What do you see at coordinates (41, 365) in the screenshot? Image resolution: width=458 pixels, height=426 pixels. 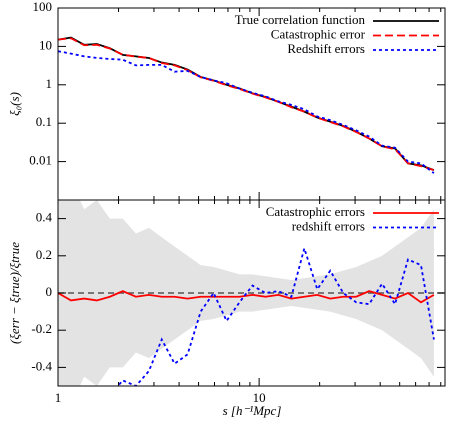 I see `y-tick-label: -0.4` at bounding box center [41, 365].